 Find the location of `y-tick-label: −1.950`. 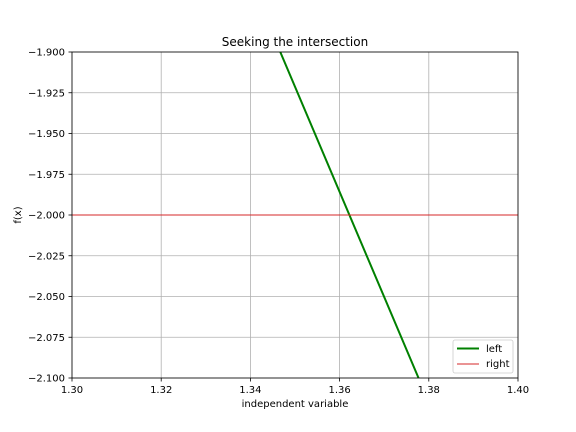

y-tick-label: −1.950 is located at coordinates (46, 134).